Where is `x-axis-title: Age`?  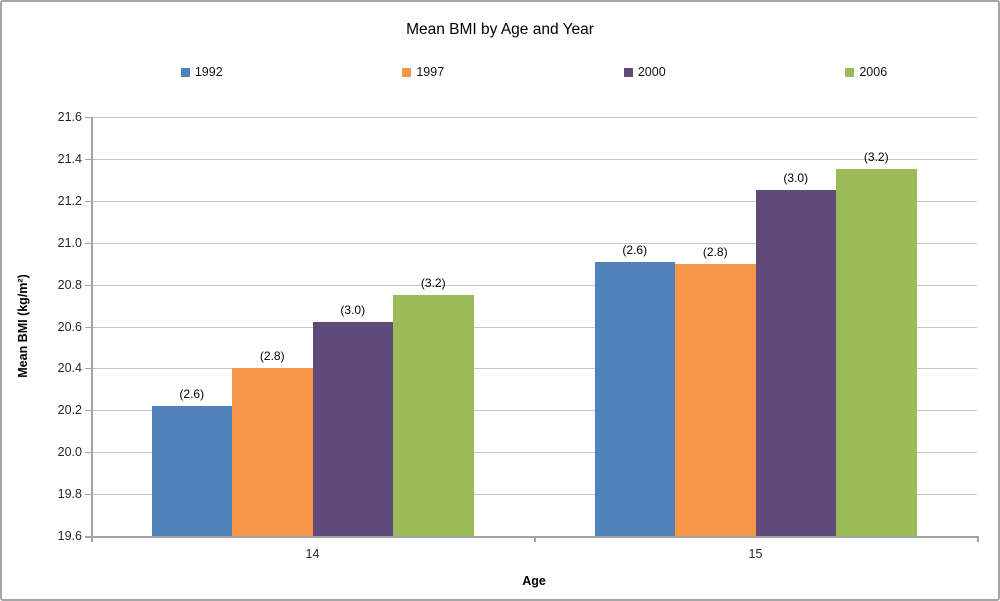 x-axis-title: Age is located at coordinates (534, 581).